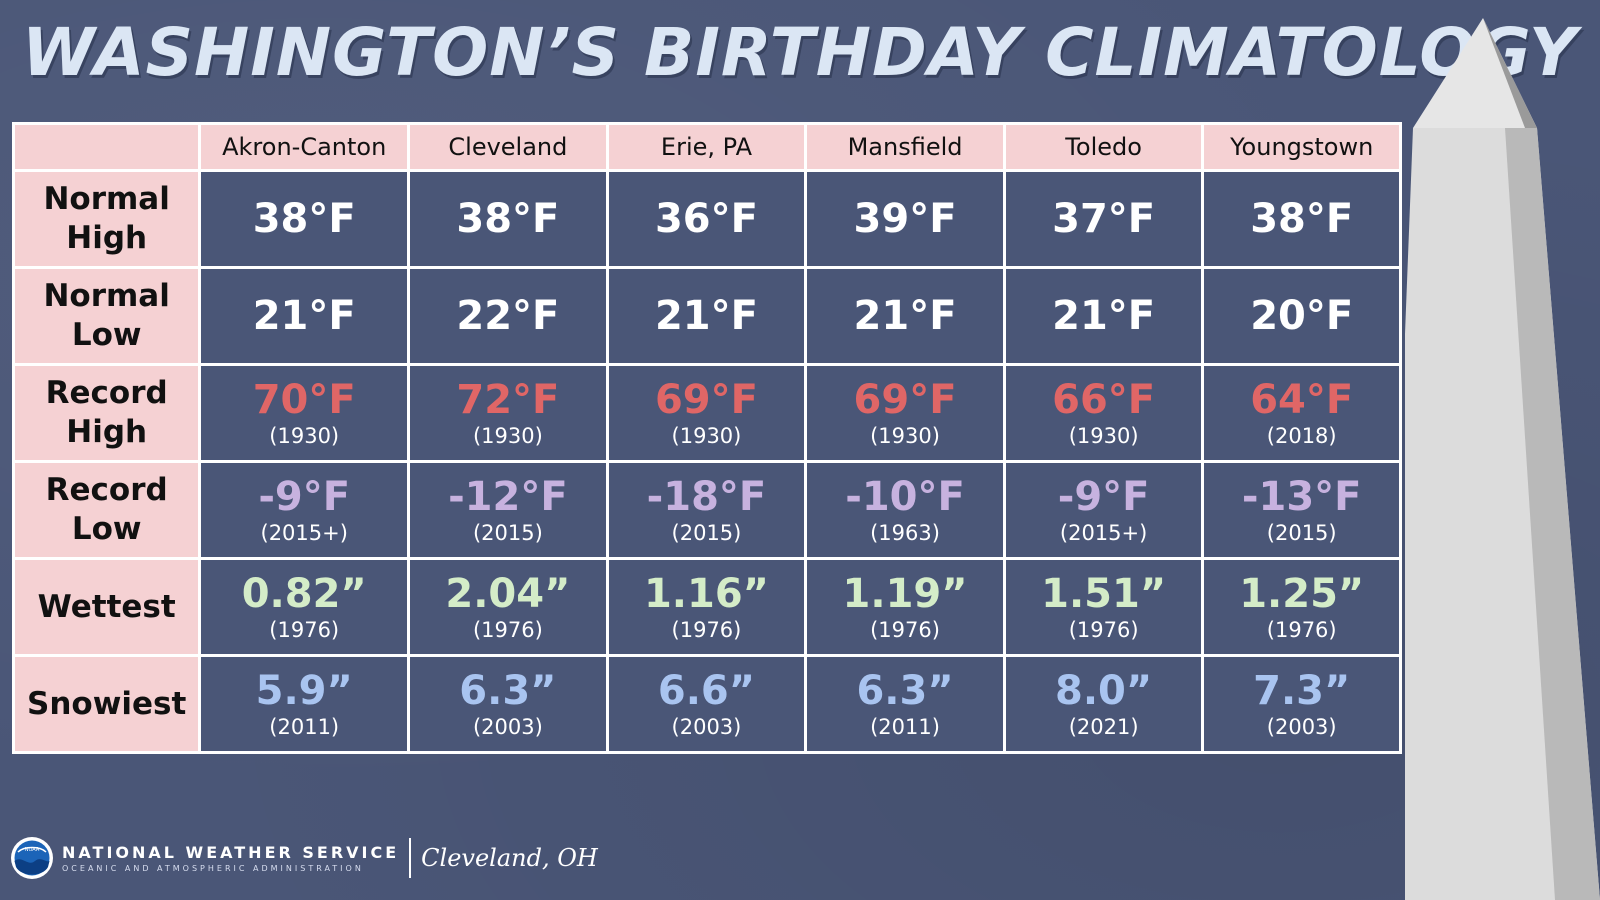 The image size is (1600, 900). Describe the element at coordinates (1103, 497) in the screenshot. I see `cell-value: -9°F` at that location.